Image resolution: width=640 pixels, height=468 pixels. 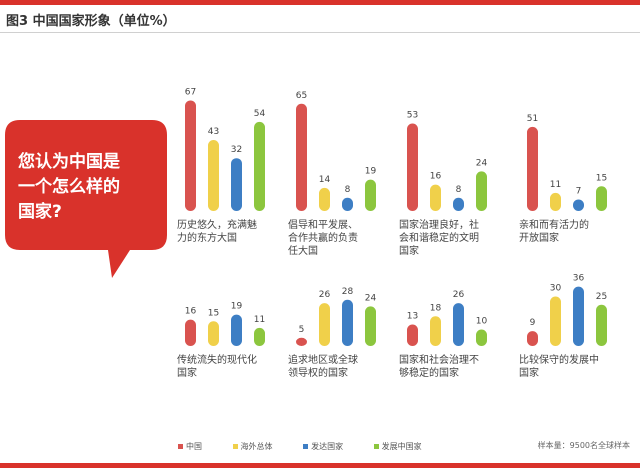 What do you see at coordinates (439, 360) in the screenshot?
I see `group-caption-6-line-0: 国家和社会治理不` at bounding box center [439, 360].